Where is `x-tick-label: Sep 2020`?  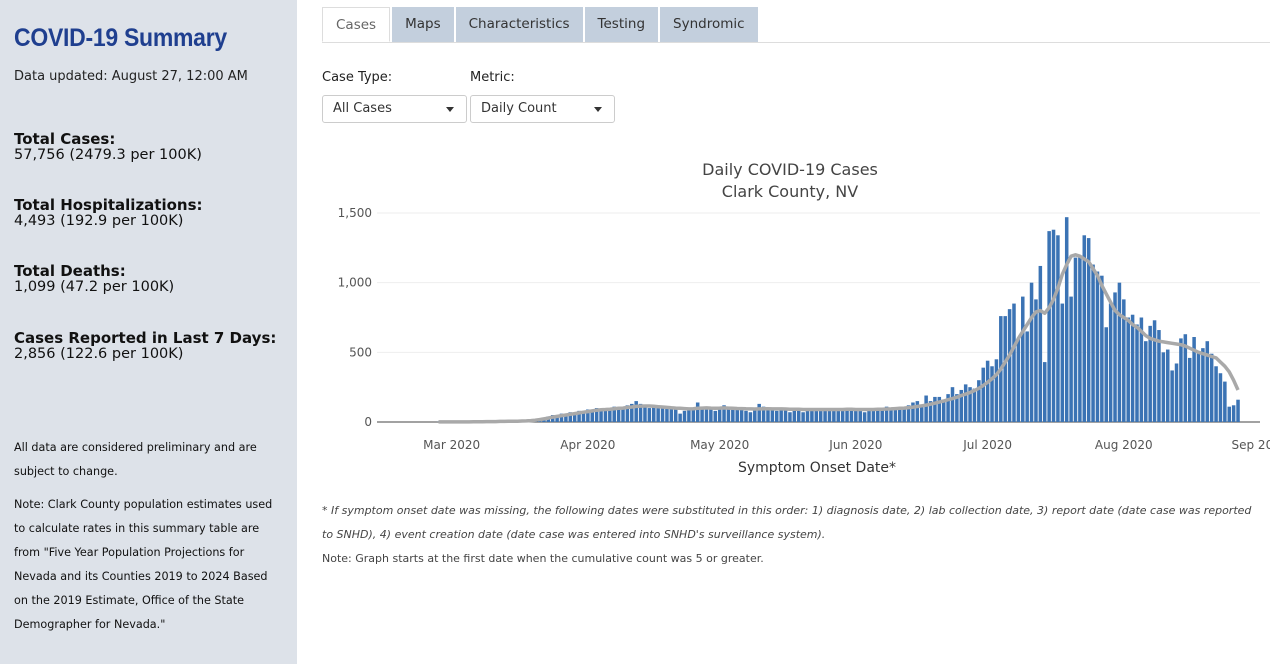
x-tick-label: Sep 2020 is located at coordinates (1251, 445).